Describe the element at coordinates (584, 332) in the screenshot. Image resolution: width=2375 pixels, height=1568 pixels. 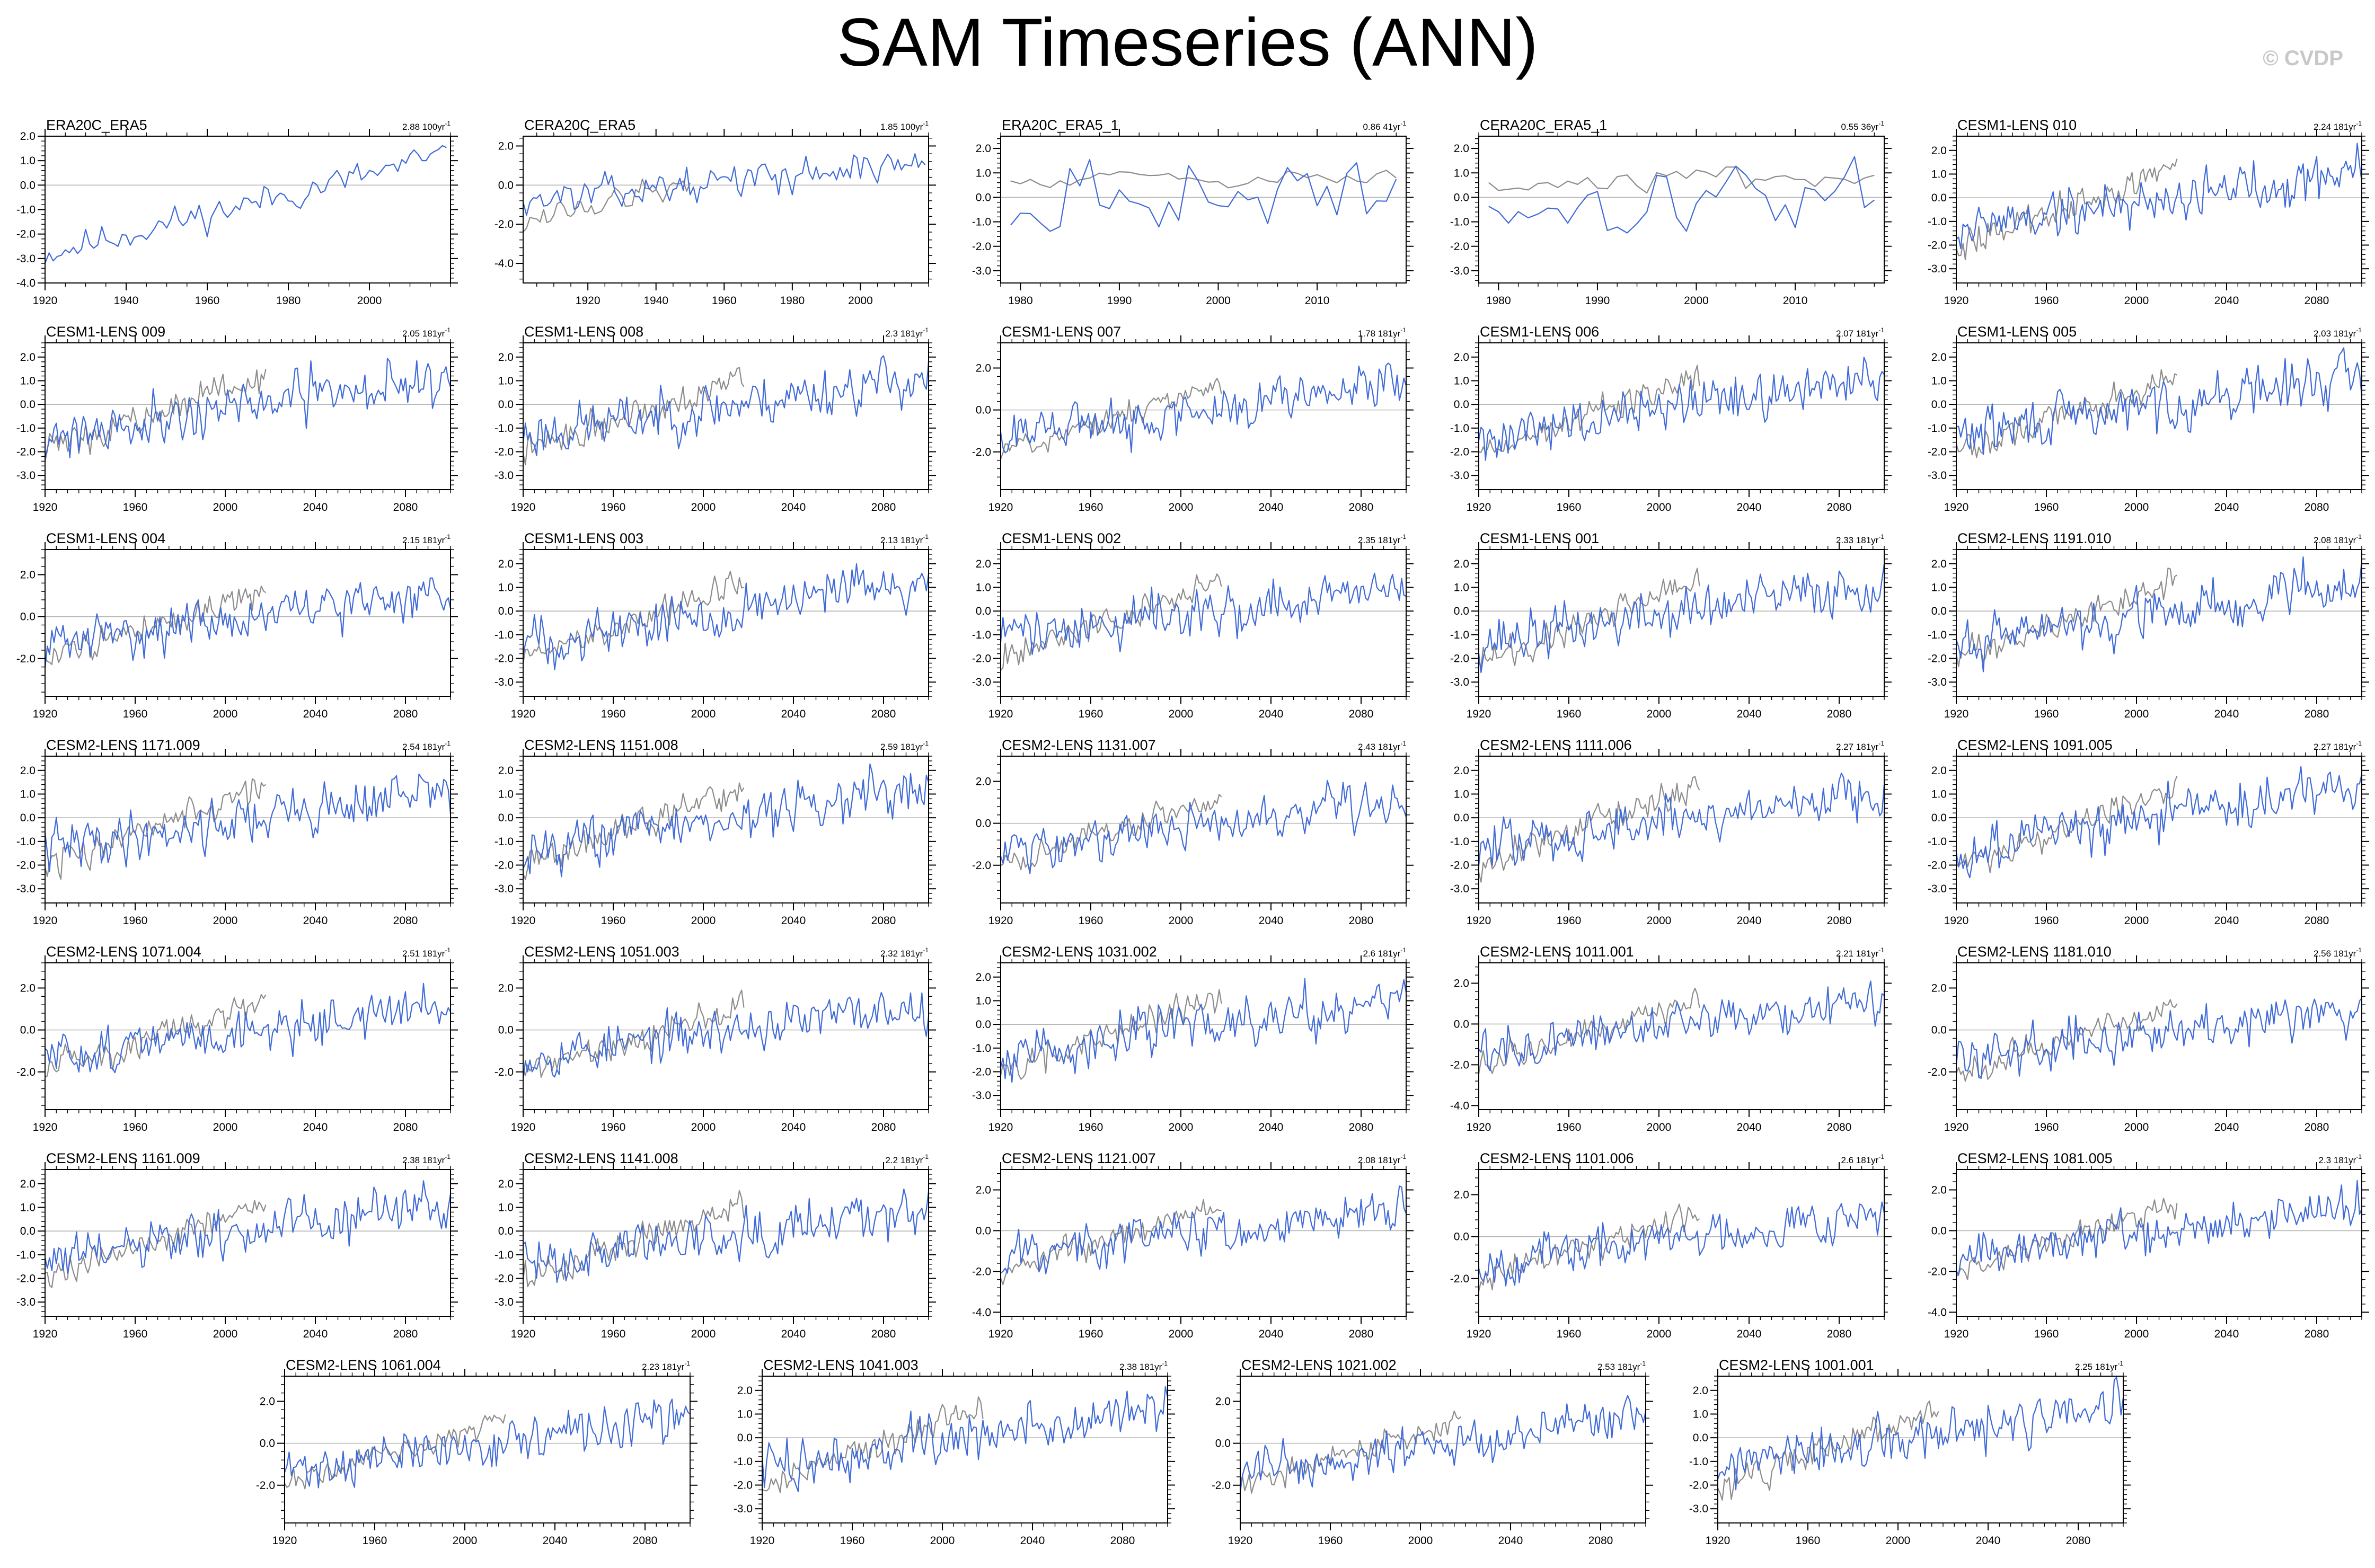
I see `panel-title: CESM1-LENS 008` at that location.